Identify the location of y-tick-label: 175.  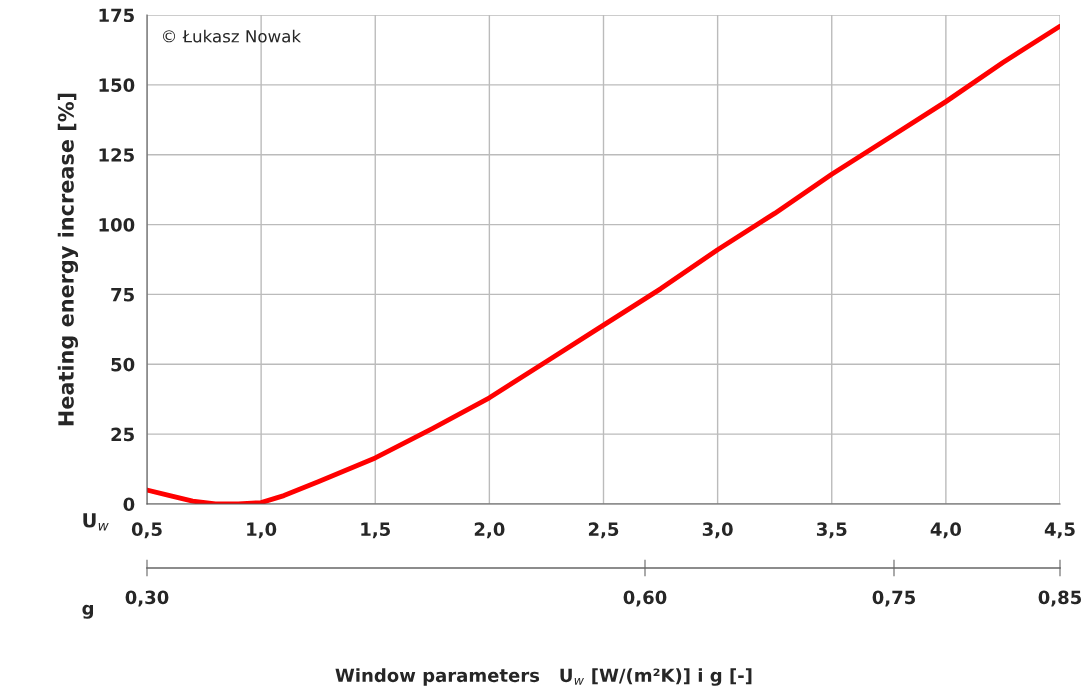
(116, 15).